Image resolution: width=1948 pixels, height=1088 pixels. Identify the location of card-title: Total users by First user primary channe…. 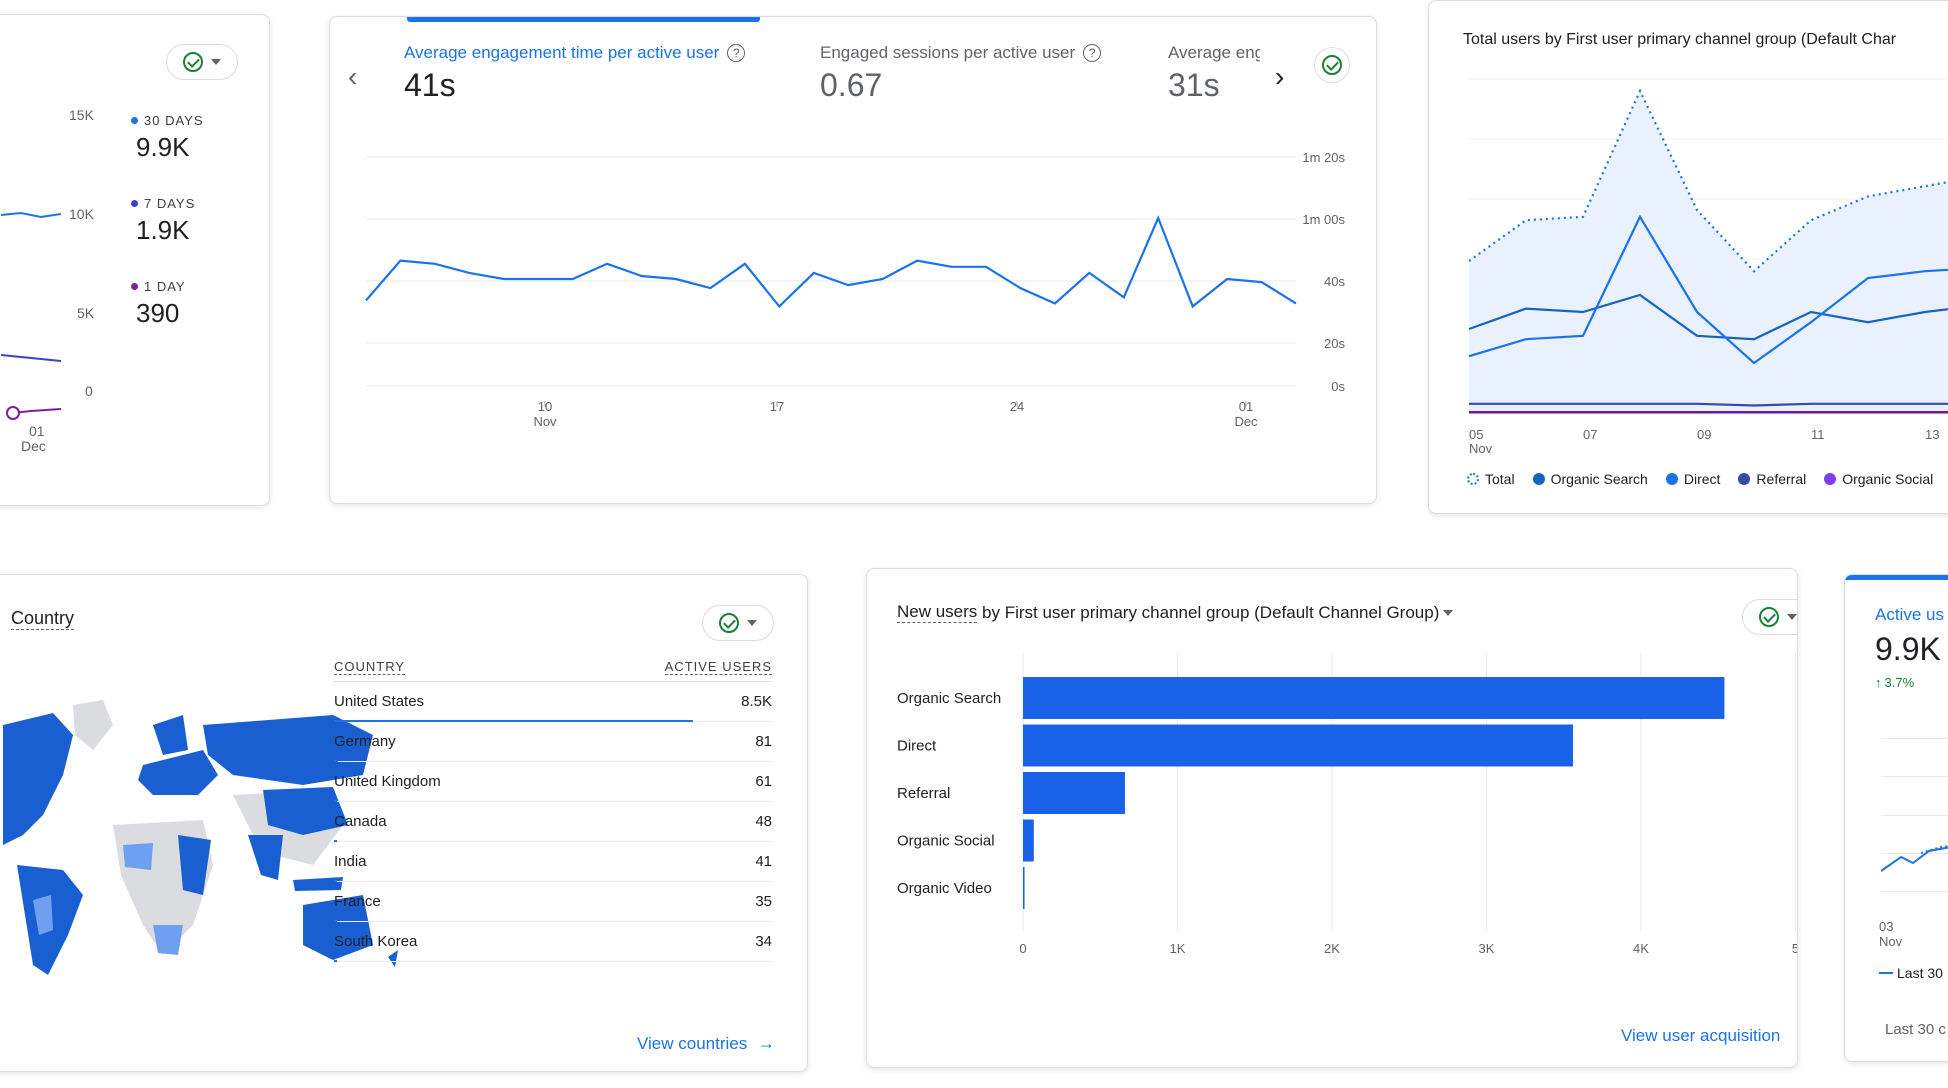
(1680, 39).